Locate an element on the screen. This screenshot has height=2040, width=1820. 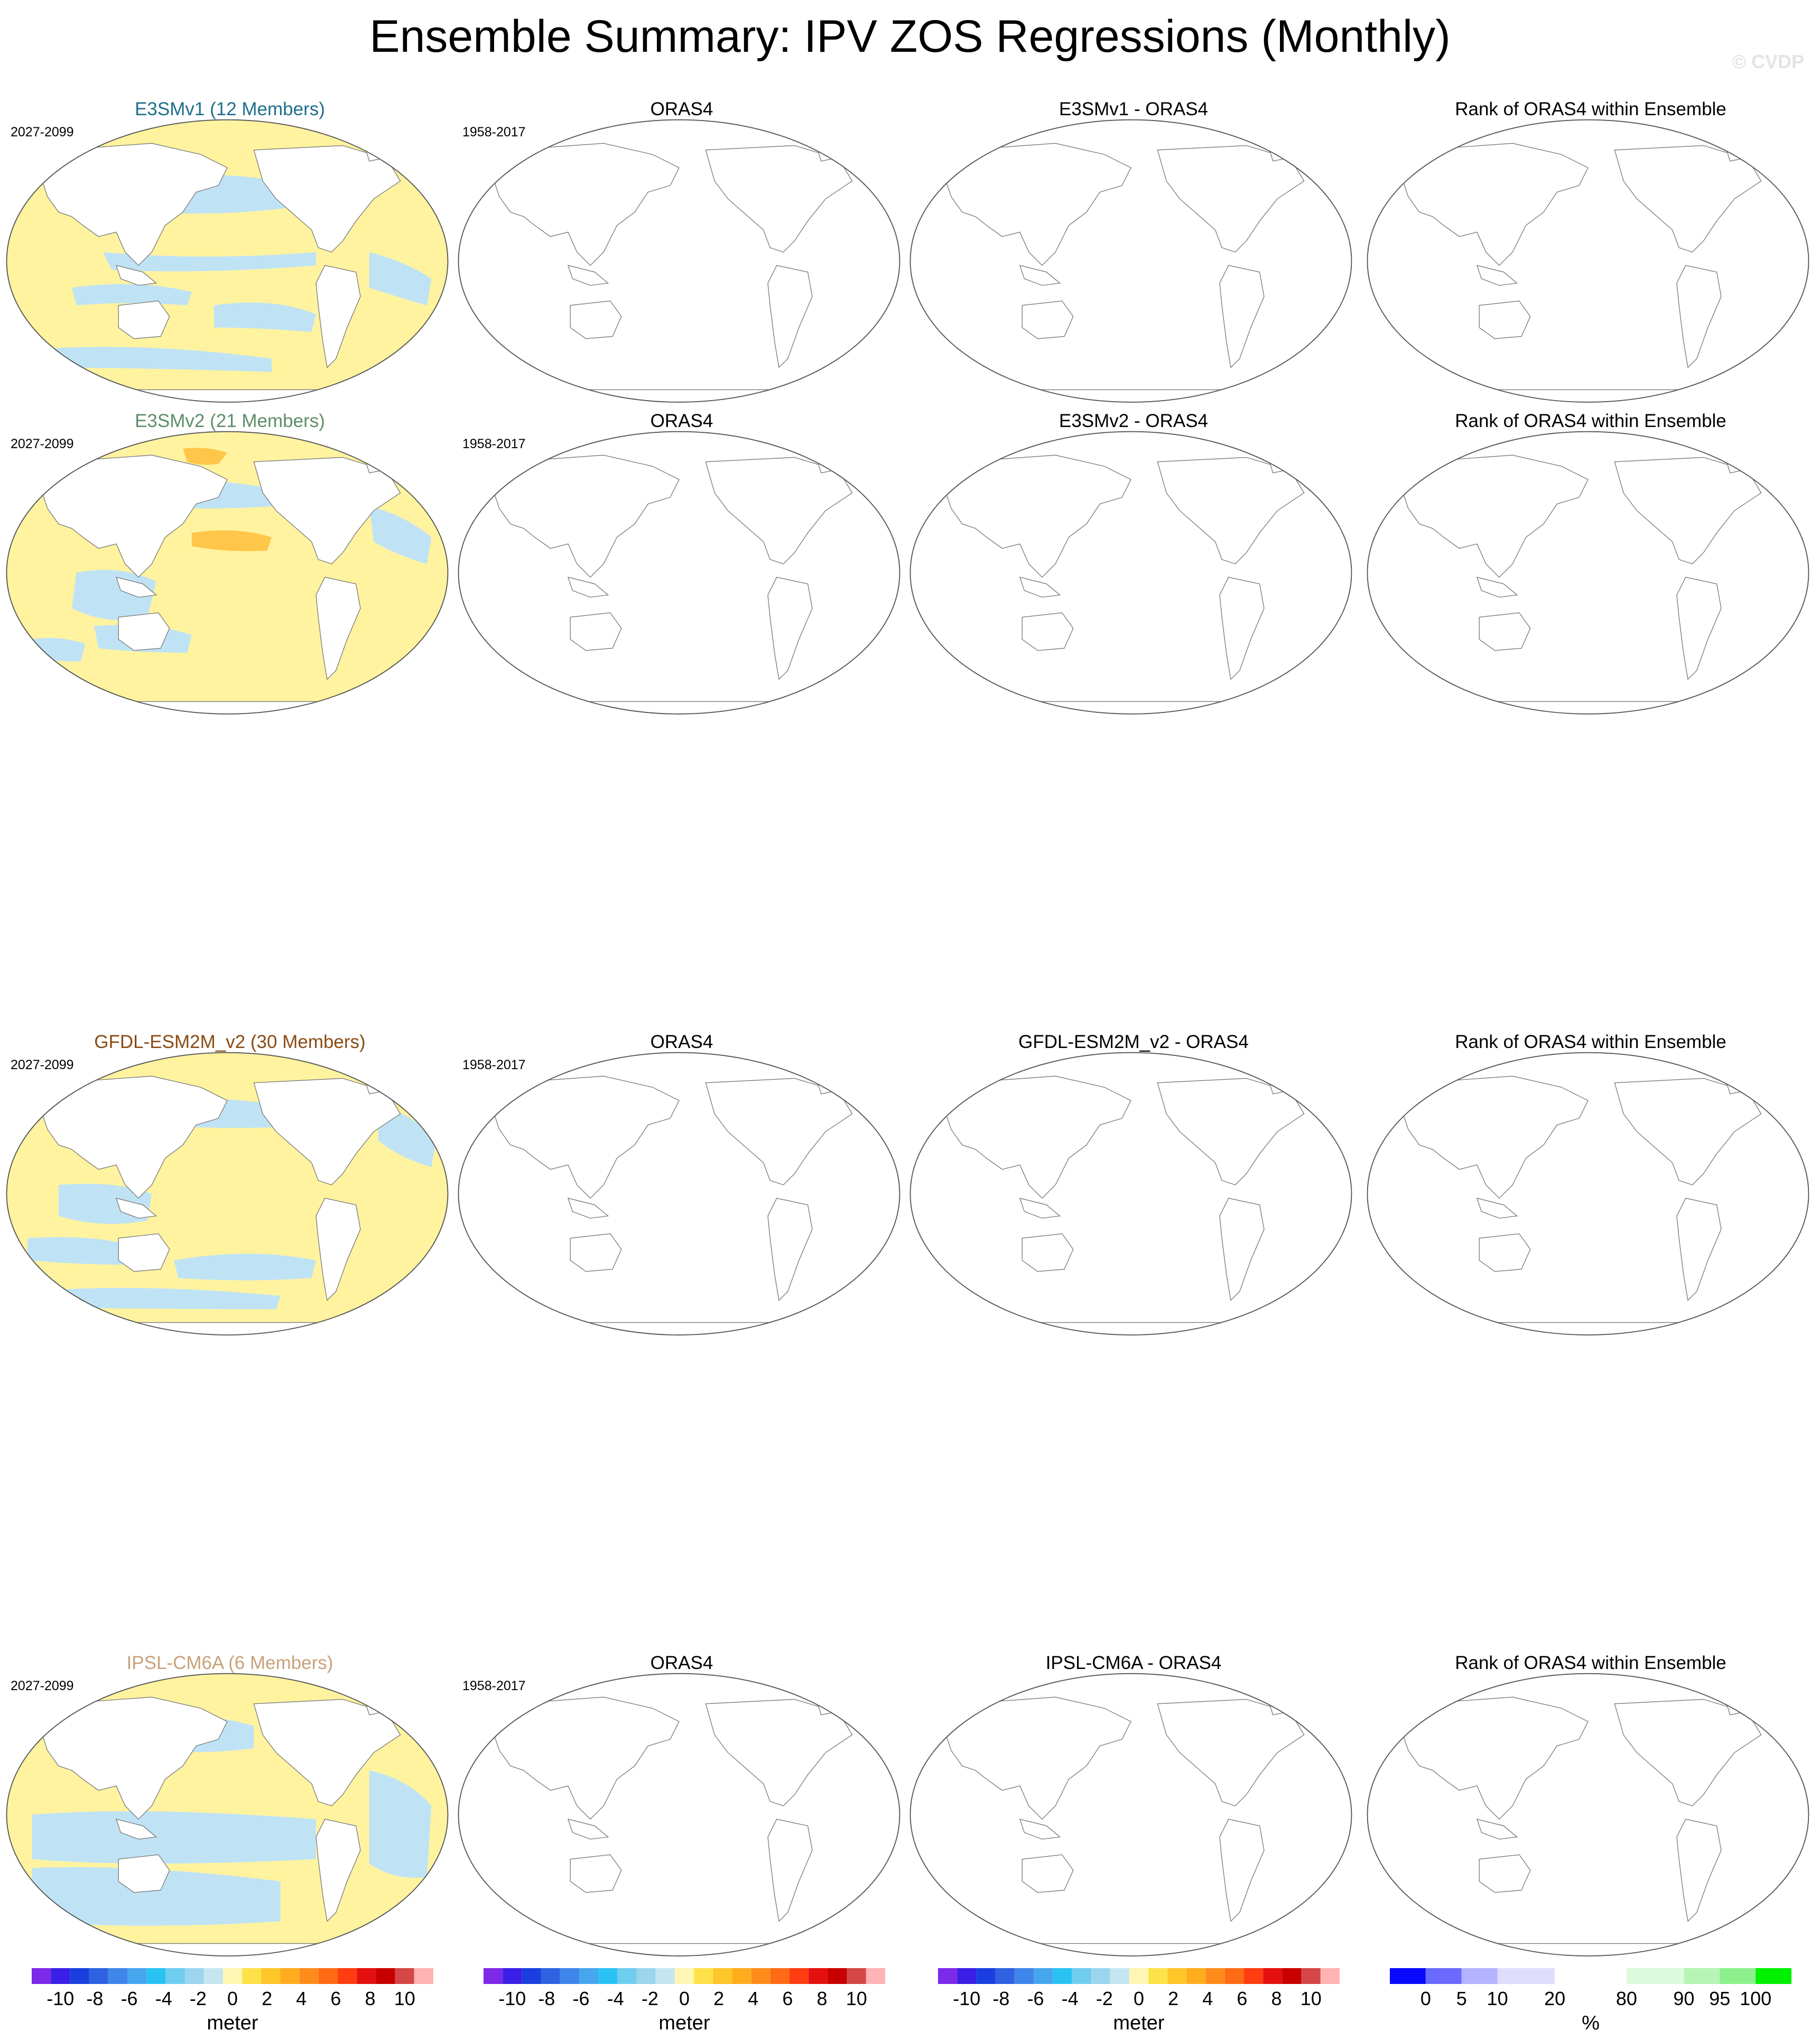
colorbar-tick-label: 5 is located at coordinates (1461, 1998).